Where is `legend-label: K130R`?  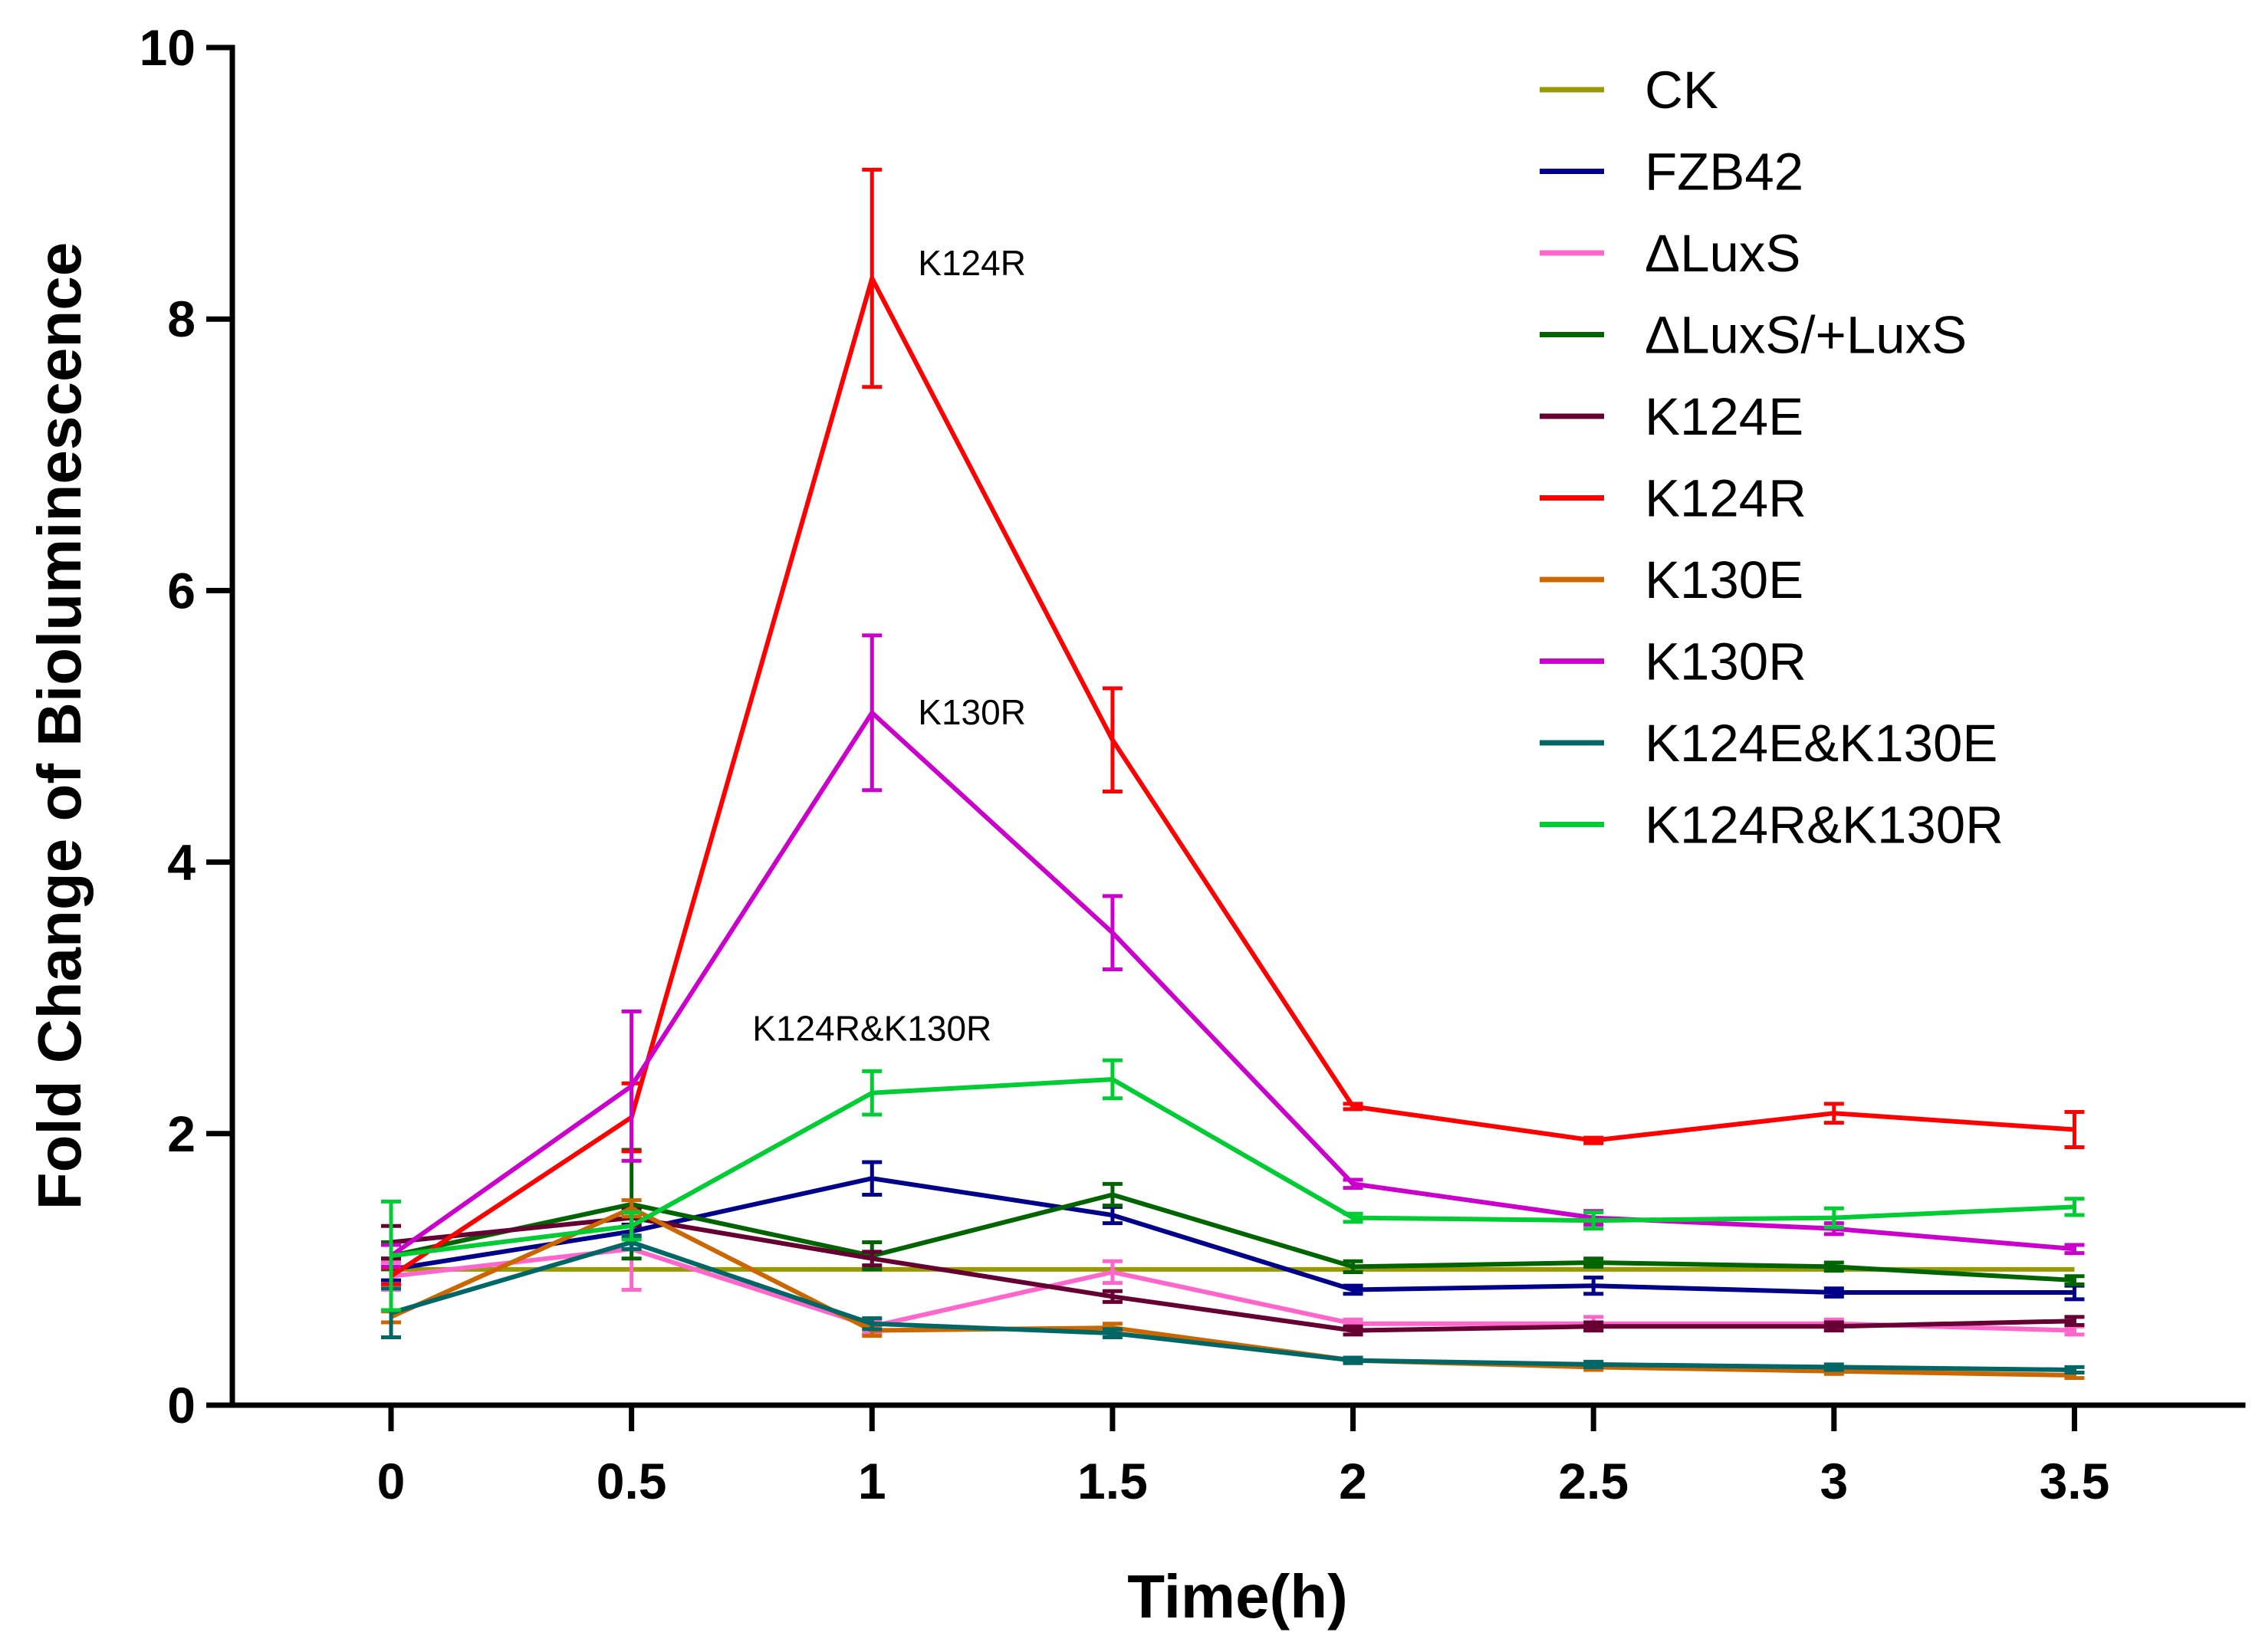
legend-label: K130R is located at coordinates (1726, 661).